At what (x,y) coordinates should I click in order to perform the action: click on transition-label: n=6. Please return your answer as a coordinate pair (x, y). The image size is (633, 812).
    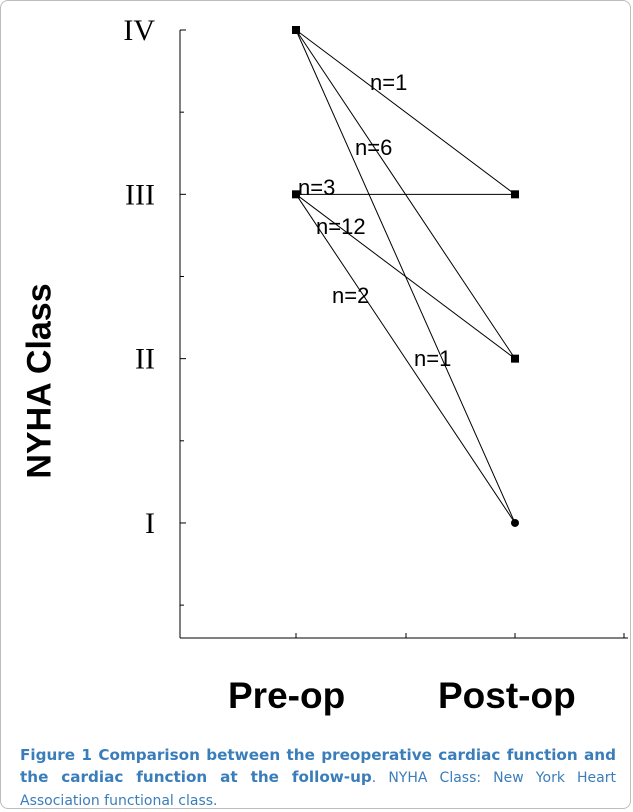
    Looking at the image, I should click on (373, 147).